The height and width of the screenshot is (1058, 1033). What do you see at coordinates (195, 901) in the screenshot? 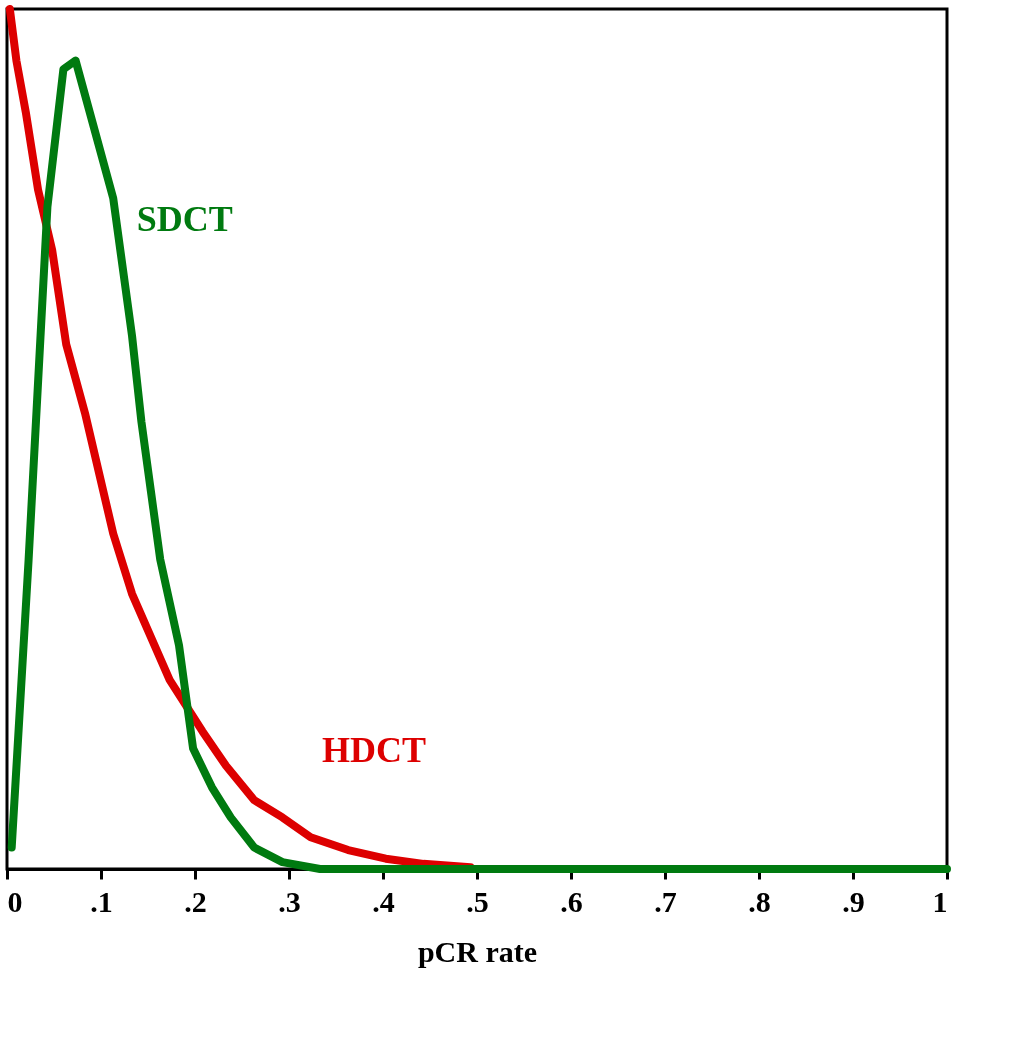
I see `x-tick-label: .2` at bounding box center [195, 901].